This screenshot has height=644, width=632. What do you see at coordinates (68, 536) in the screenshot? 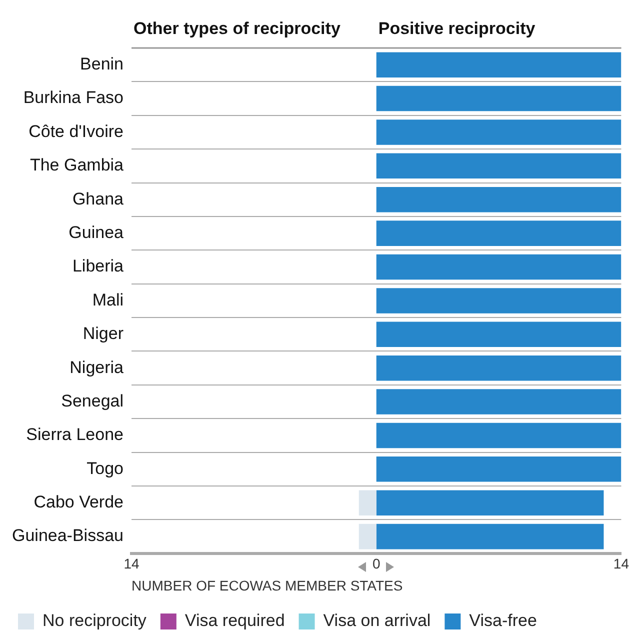
I see `y-tick-label: Guinea-Bissau` at bounding box center [68, 536].